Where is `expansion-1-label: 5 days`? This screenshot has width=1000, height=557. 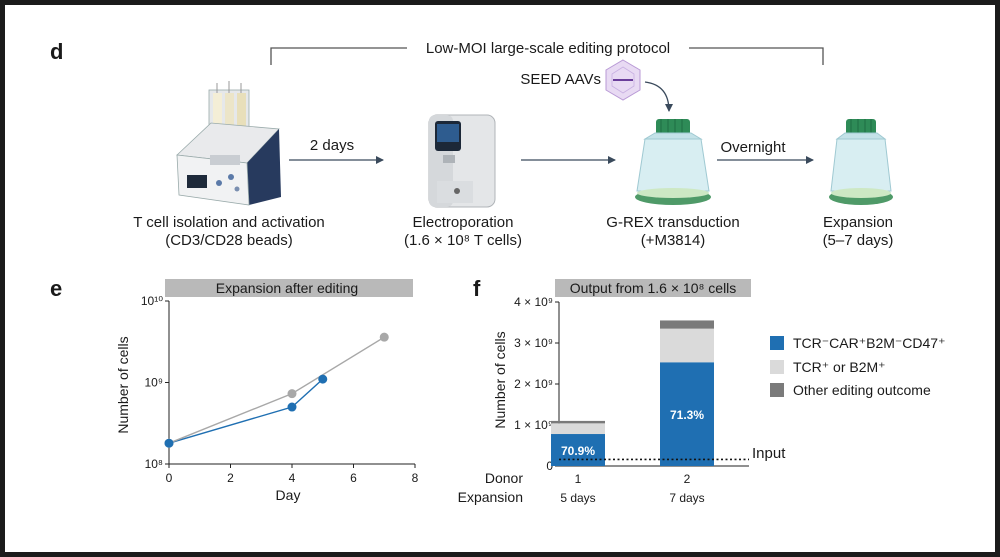
expansion-1-label: 5 days is located at coordinates (577, 498).